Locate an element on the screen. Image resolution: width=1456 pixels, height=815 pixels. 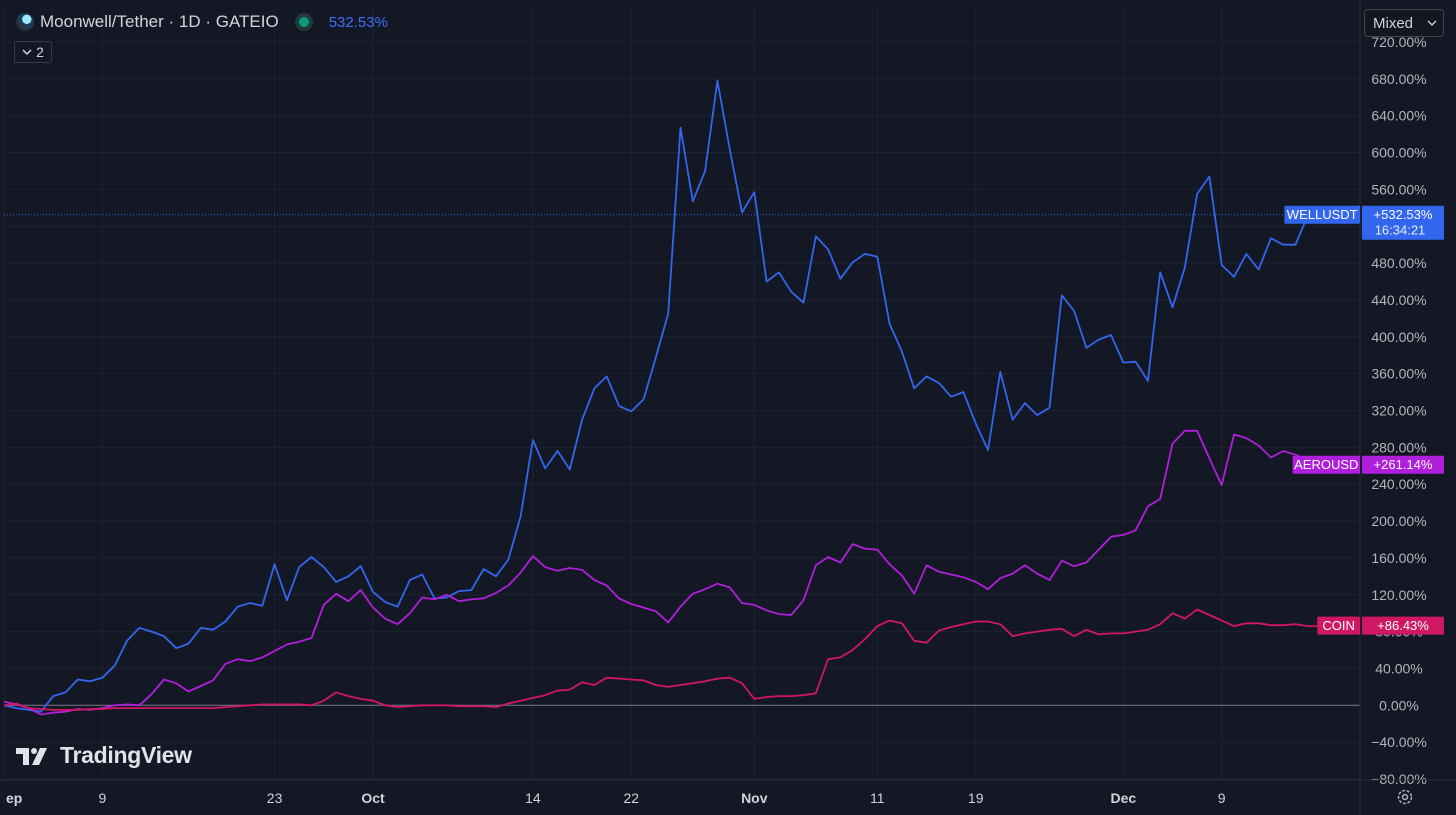
collapse-count: 2 is located at coordinates (40, 52).